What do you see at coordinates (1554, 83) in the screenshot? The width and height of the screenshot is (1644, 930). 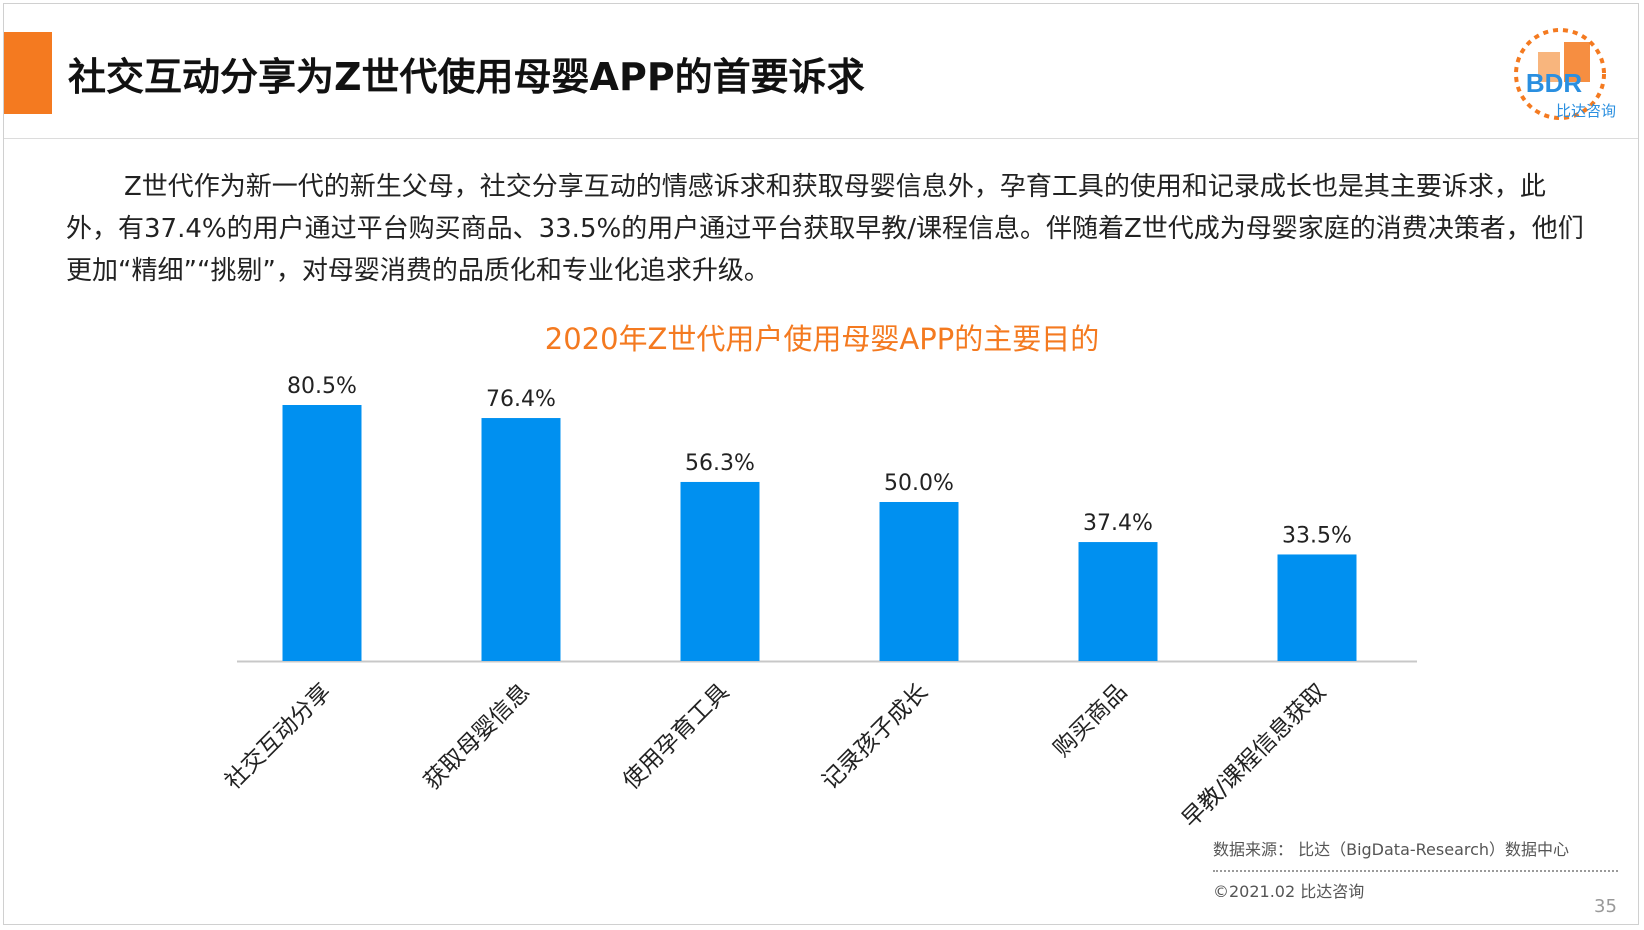 I see `logo-text: BDR` at bounding box center [1554, 83].